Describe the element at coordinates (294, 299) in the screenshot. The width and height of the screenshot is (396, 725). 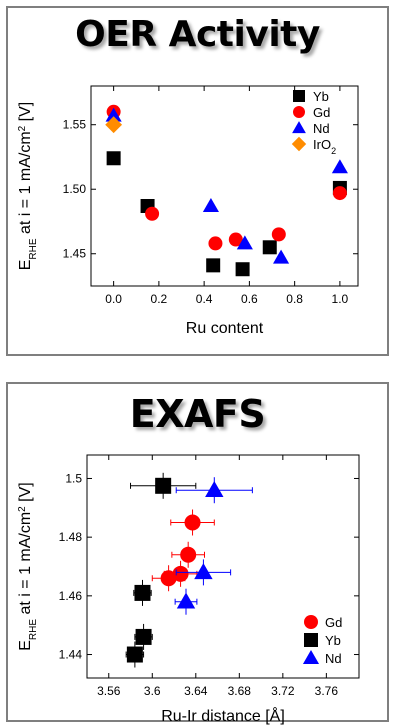
I see `oer-x-tick-label: 0.8` at that location.